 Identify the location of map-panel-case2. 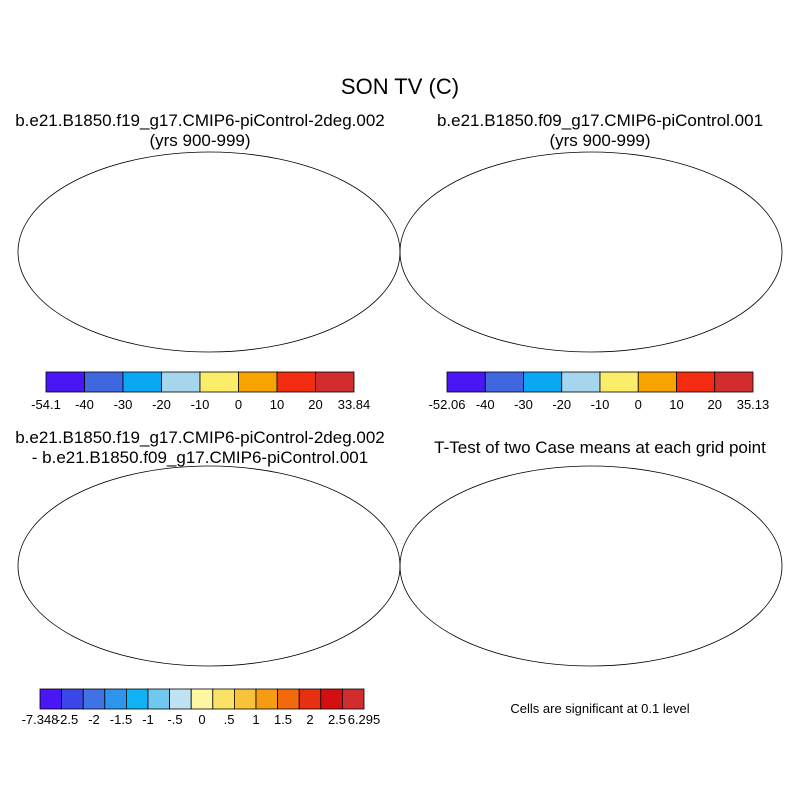
(591, 252).